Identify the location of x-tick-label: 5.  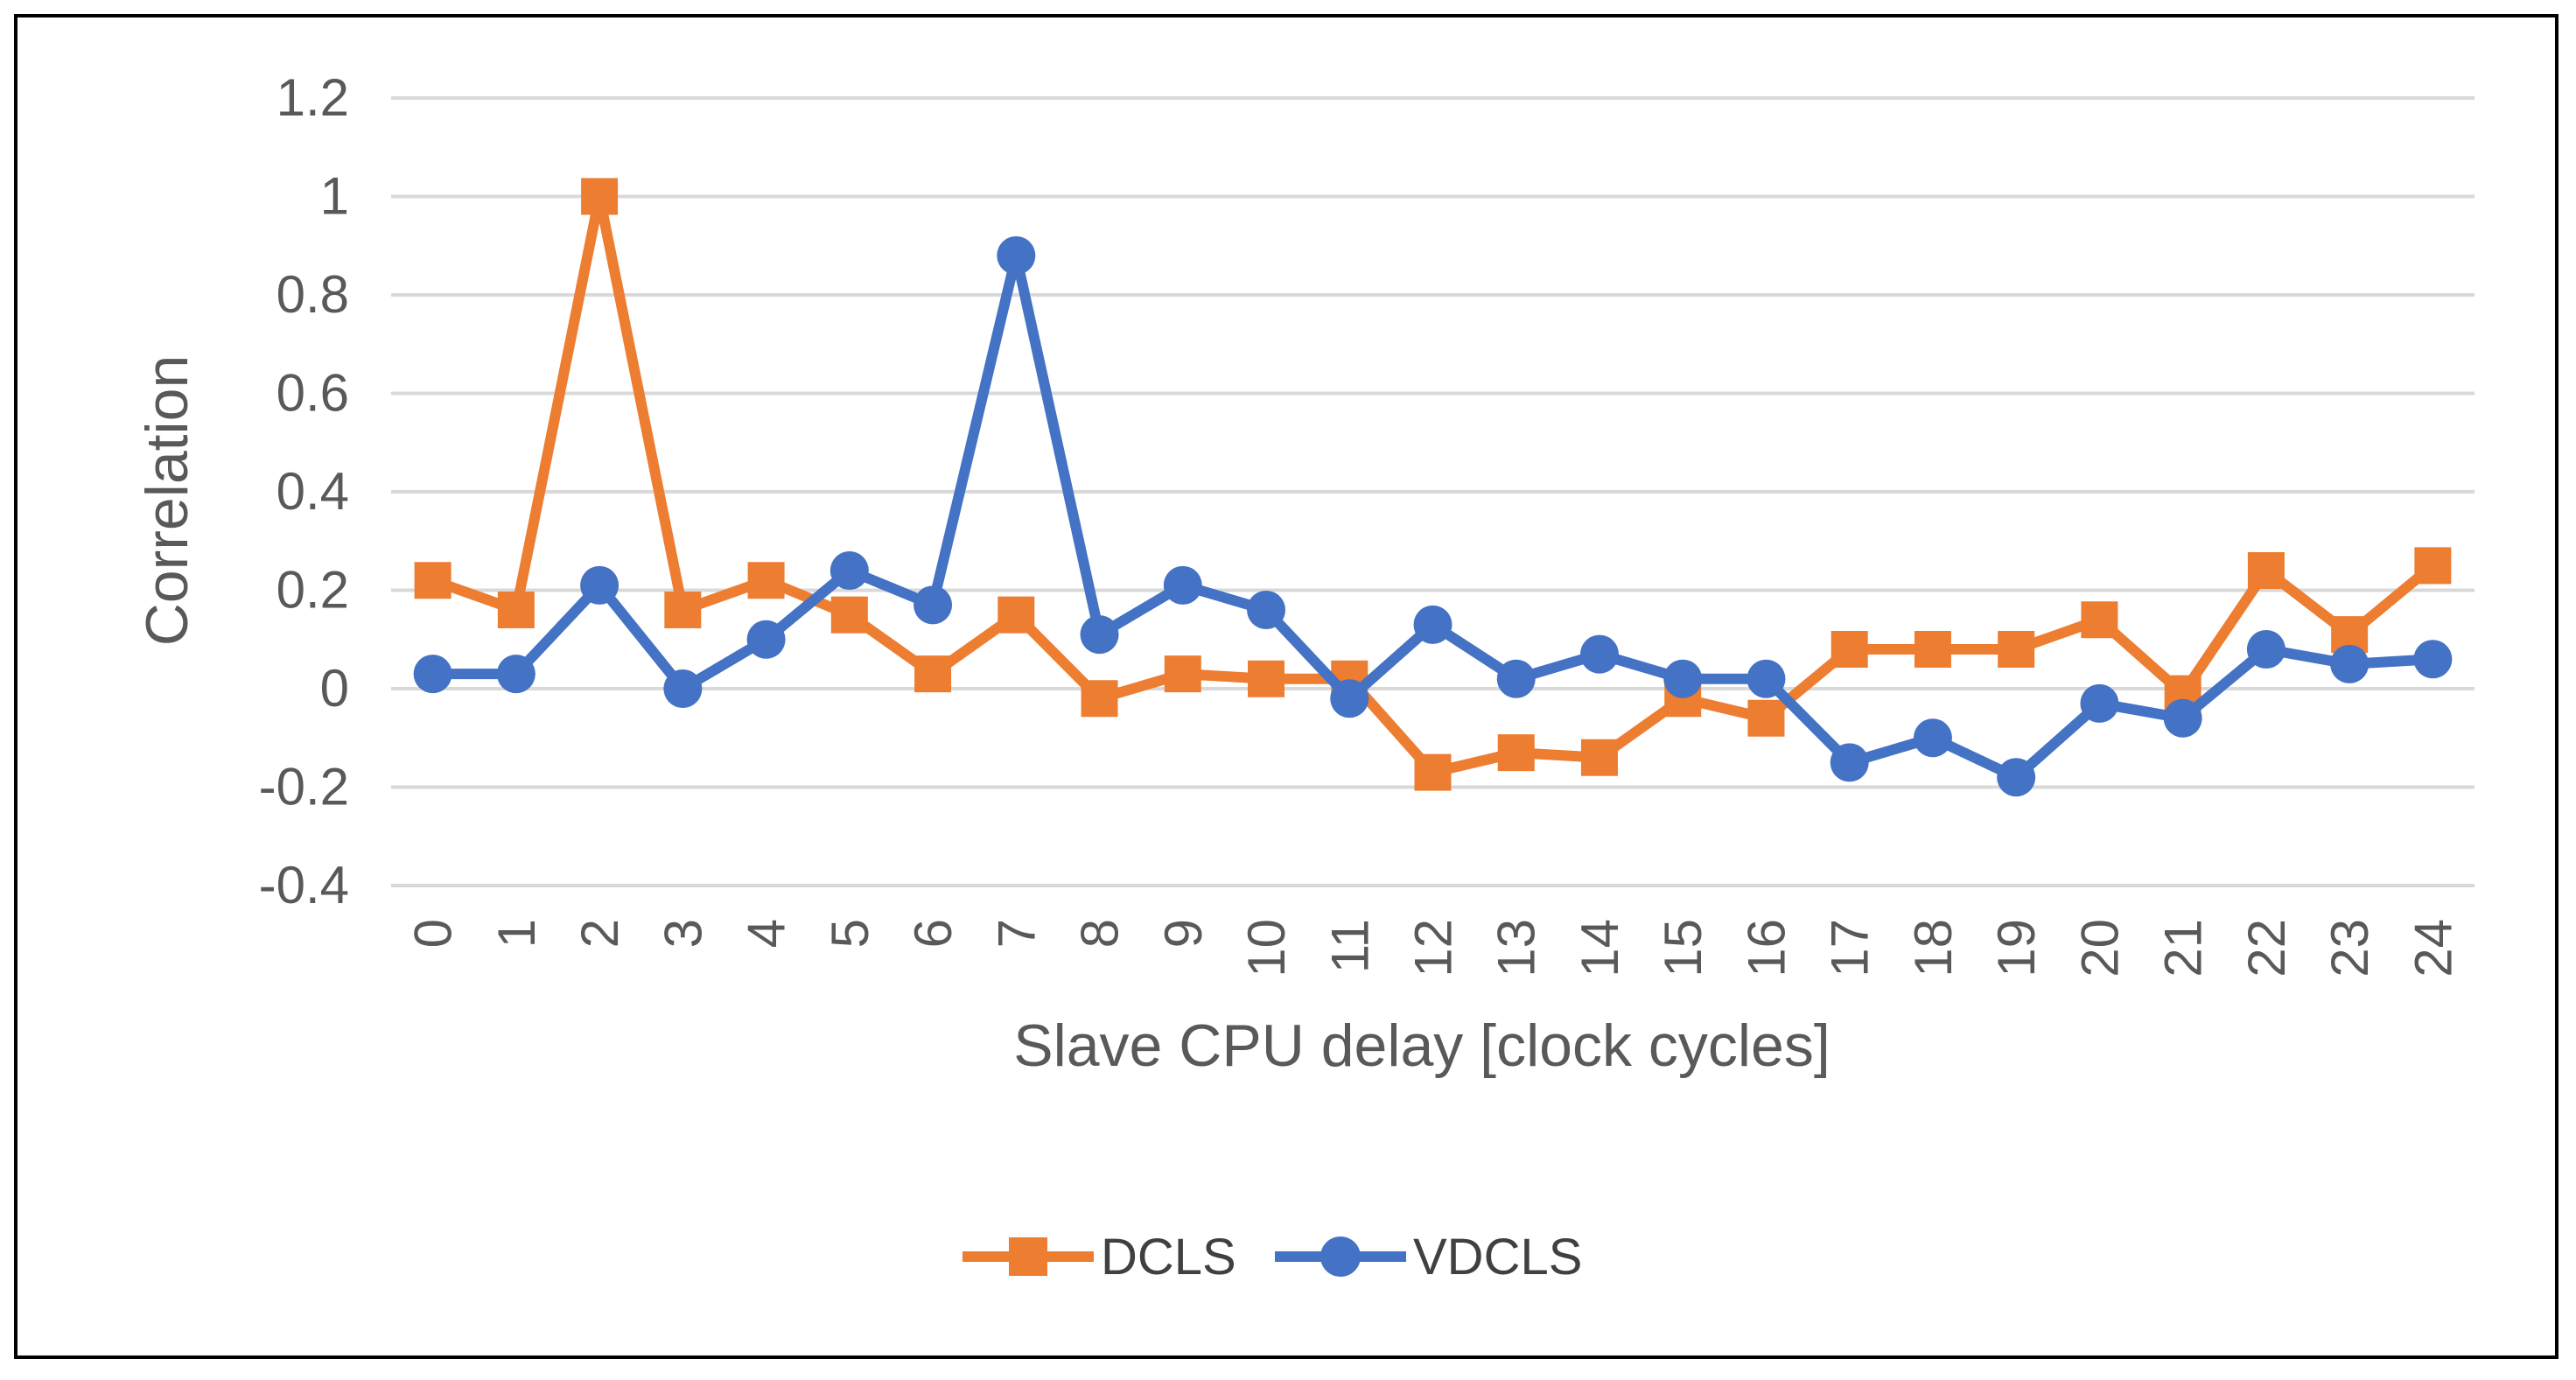
(850, 934).